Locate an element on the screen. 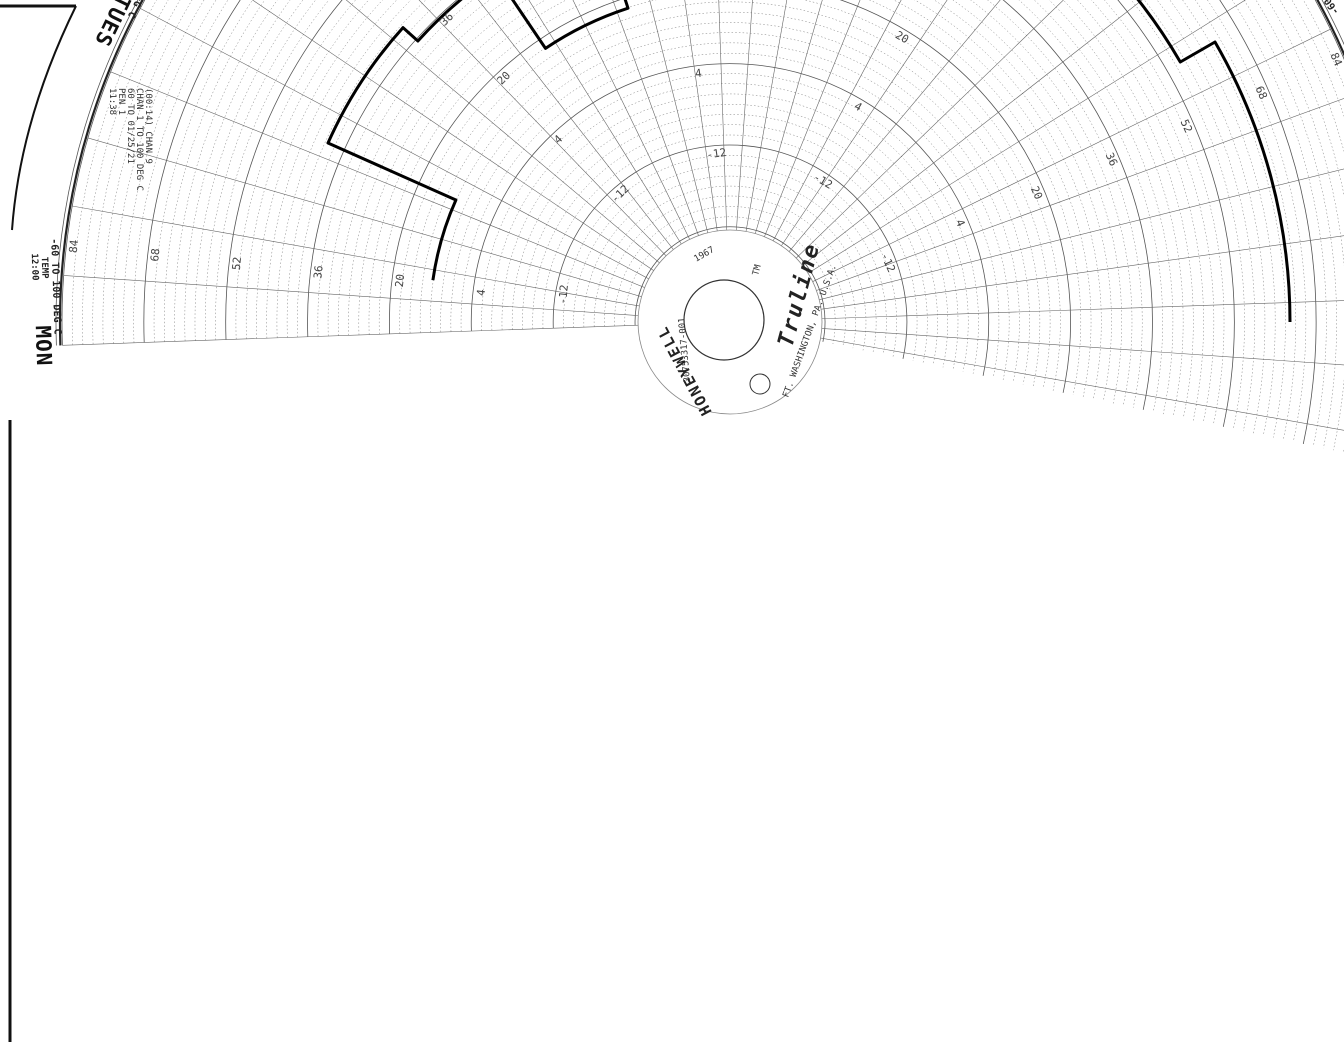 This screenshot has width=1344, height=1042. range-label: -60 TO 100 DEG C is located at coordinates (55, 286).